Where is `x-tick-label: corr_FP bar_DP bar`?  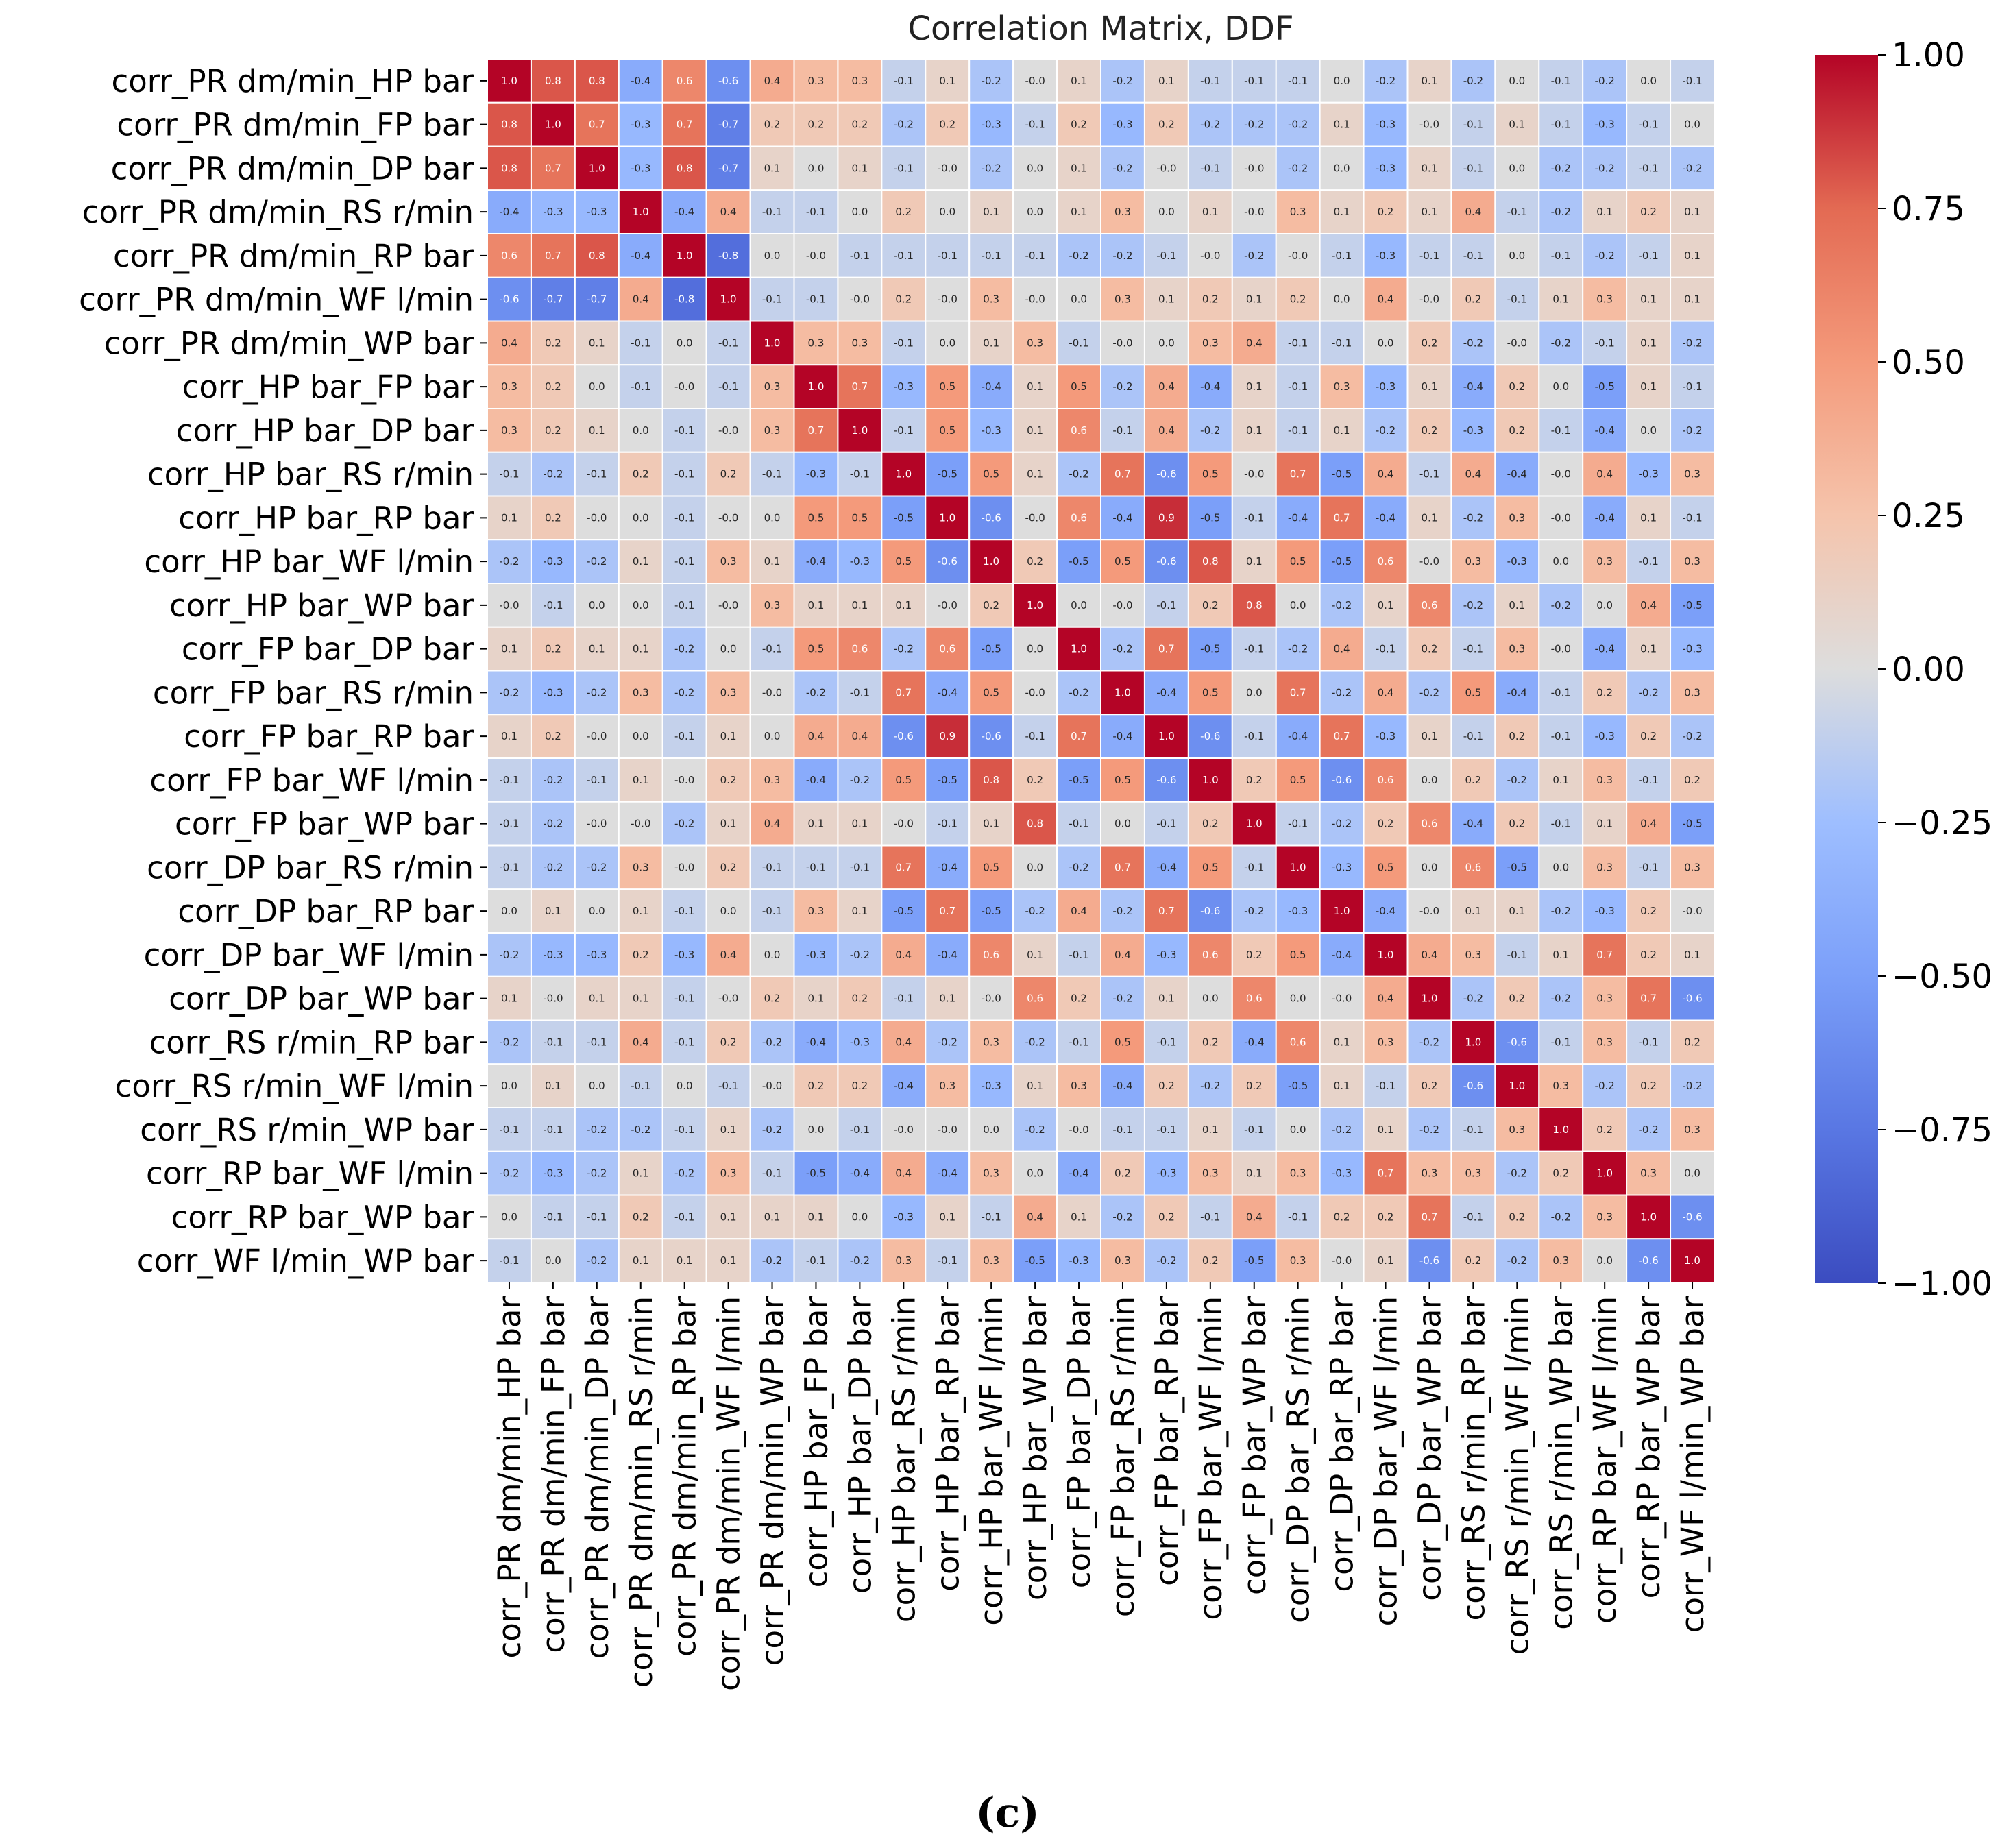
x-tick-label: corr_FP bar_DP bar is located at coordinates (1079, 1442).